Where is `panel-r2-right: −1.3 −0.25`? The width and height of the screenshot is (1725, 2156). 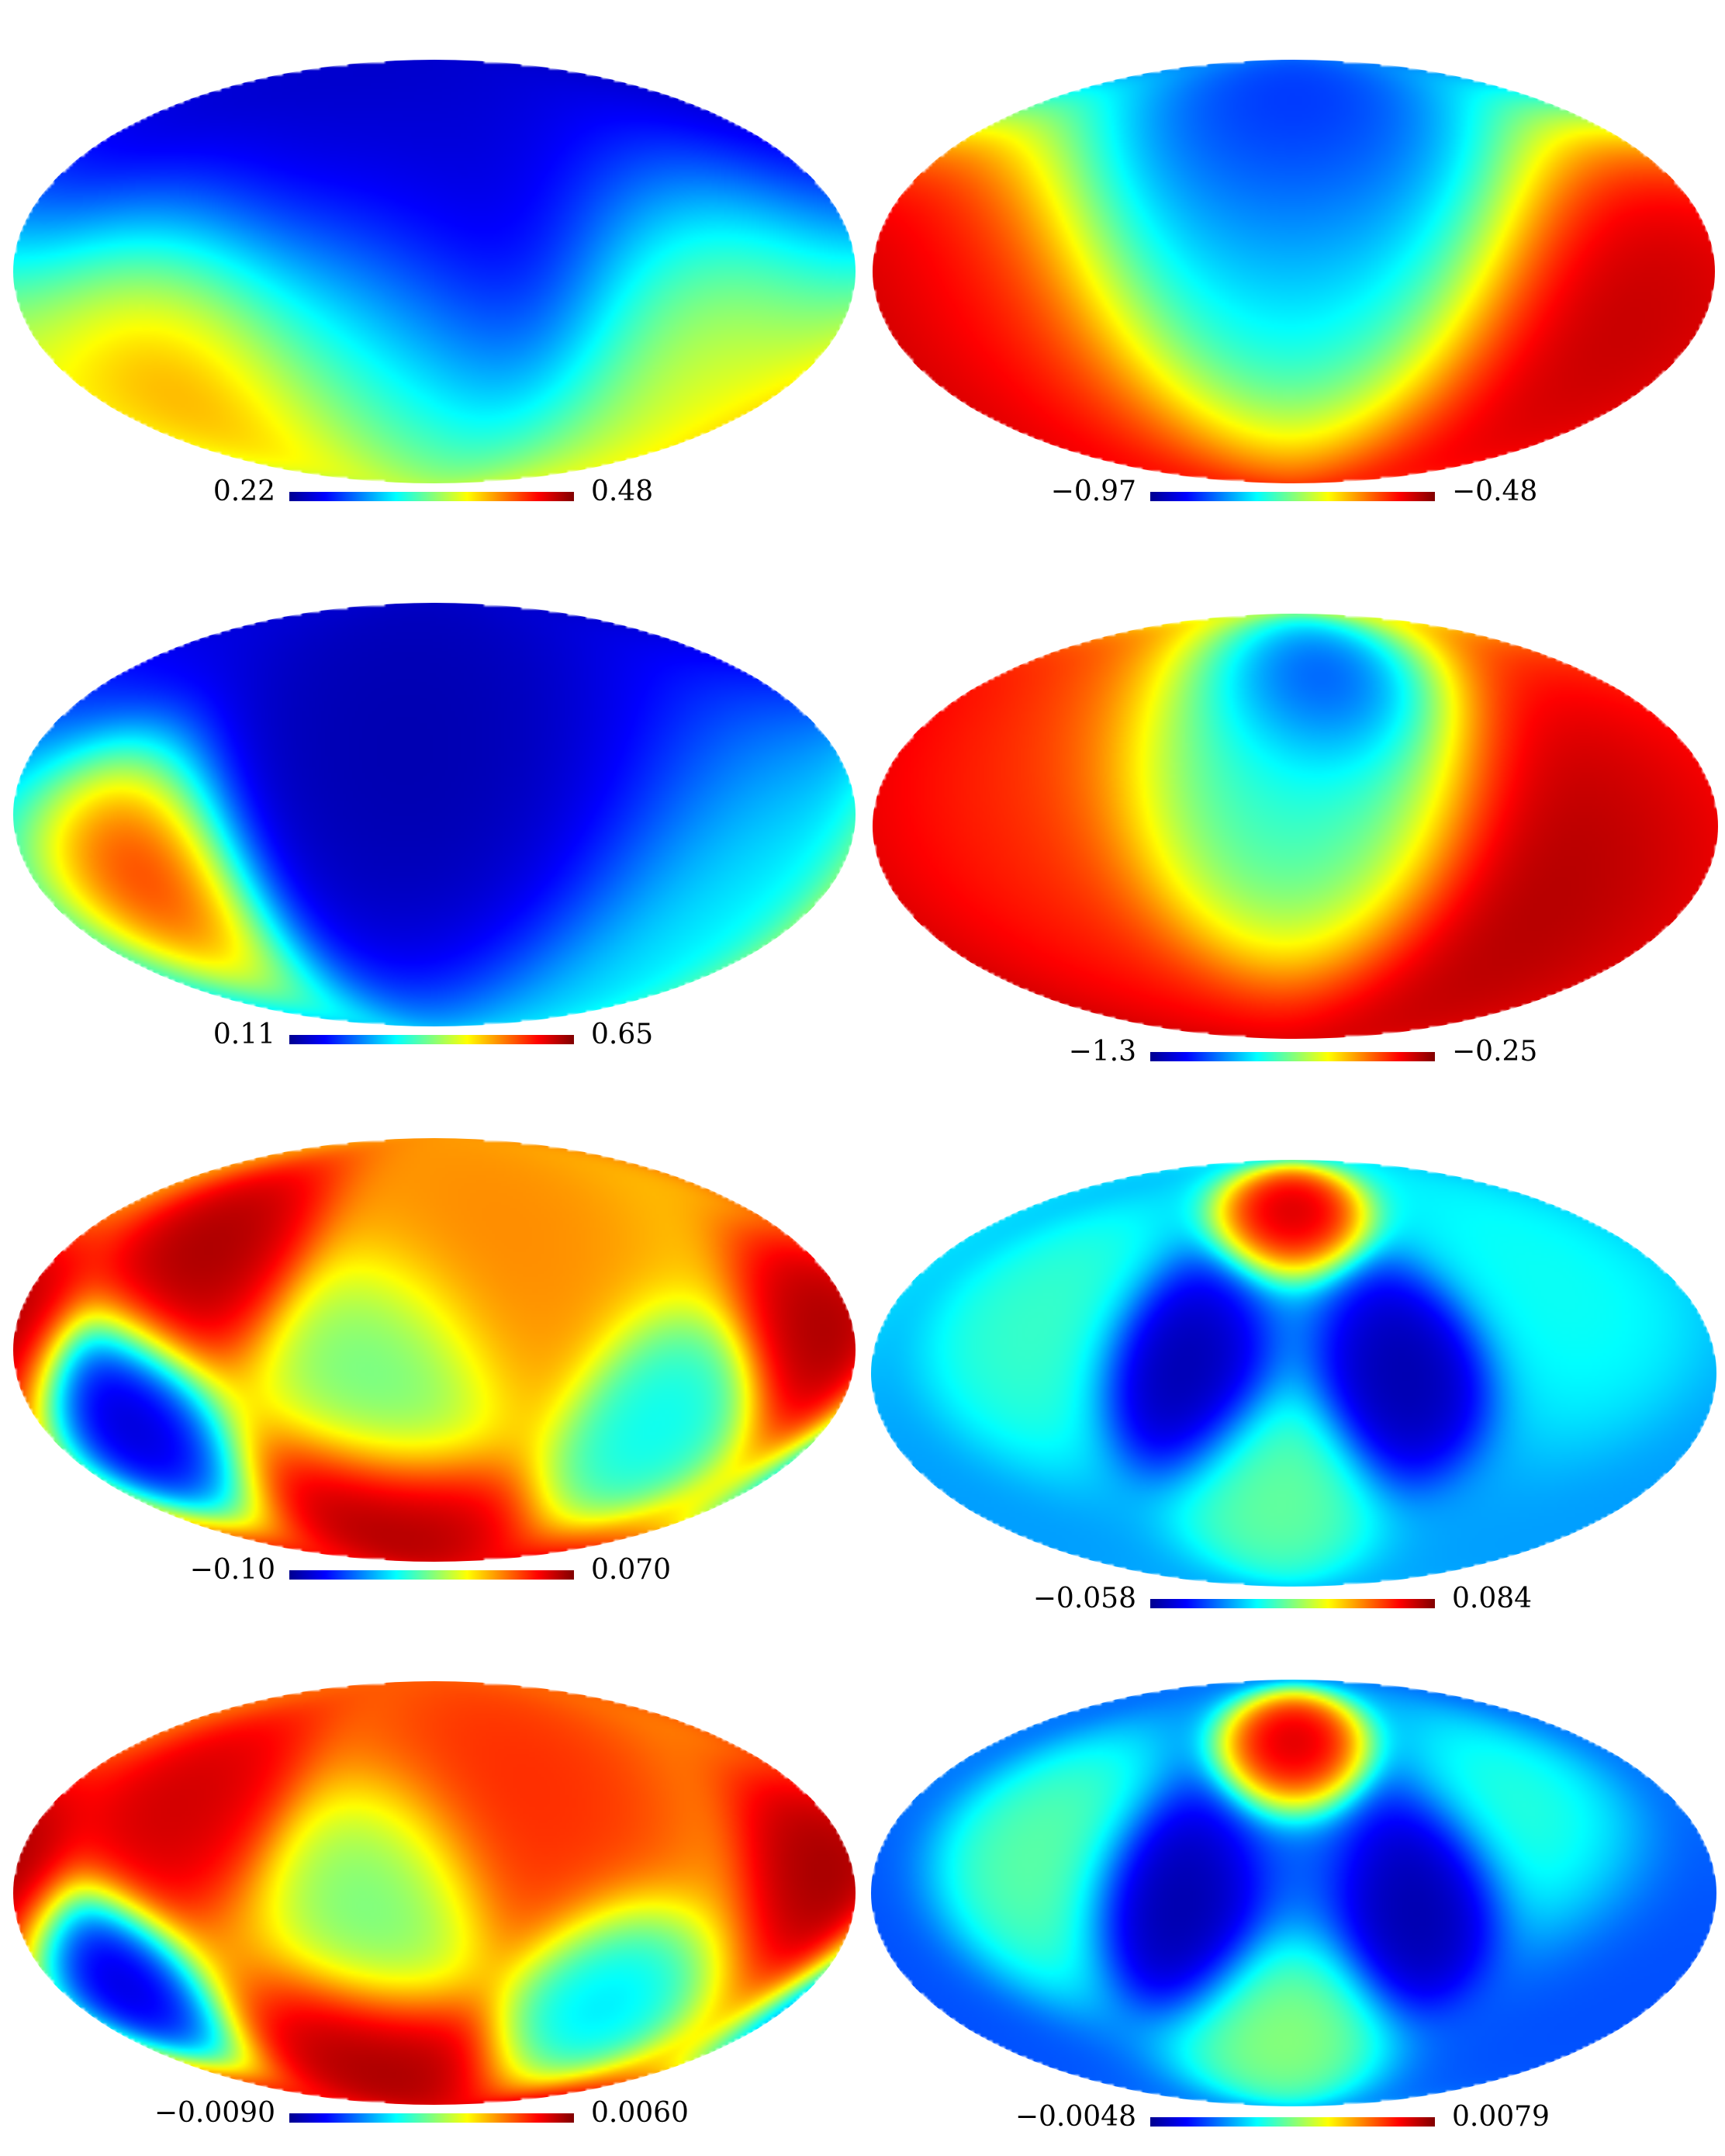 panel-r2-right: −1.3 −0.25 is located at coordinates (1295, 841).